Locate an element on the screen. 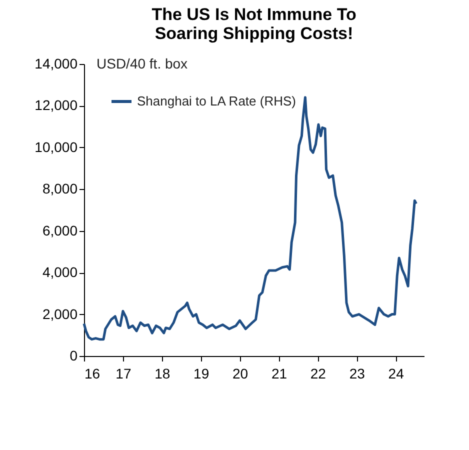 Image resolution: width=469 pixels, height=450 pixels. x-tick-label: 20 is located at coordinates (240, 374).